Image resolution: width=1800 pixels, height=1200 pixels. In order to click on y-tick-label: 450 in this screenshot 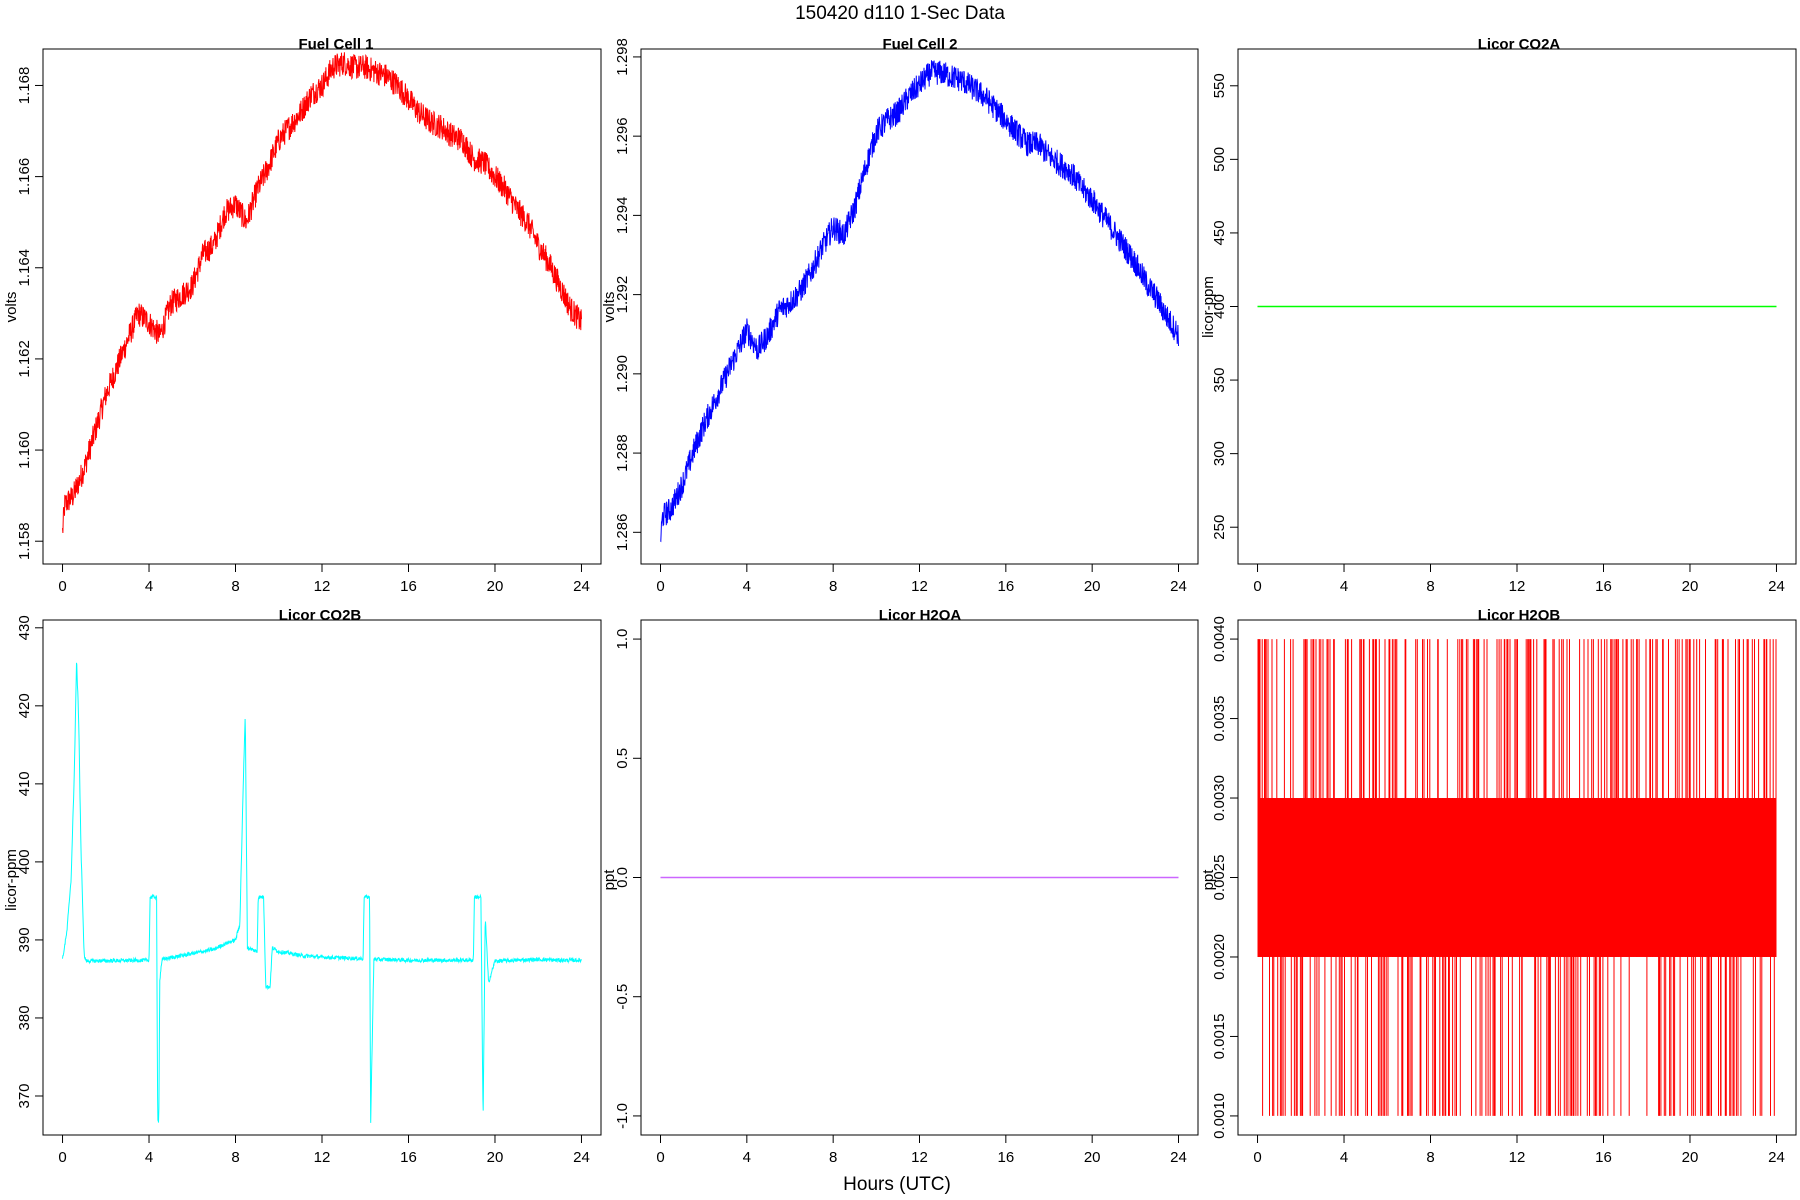, I will do `click(1219, 232)`.